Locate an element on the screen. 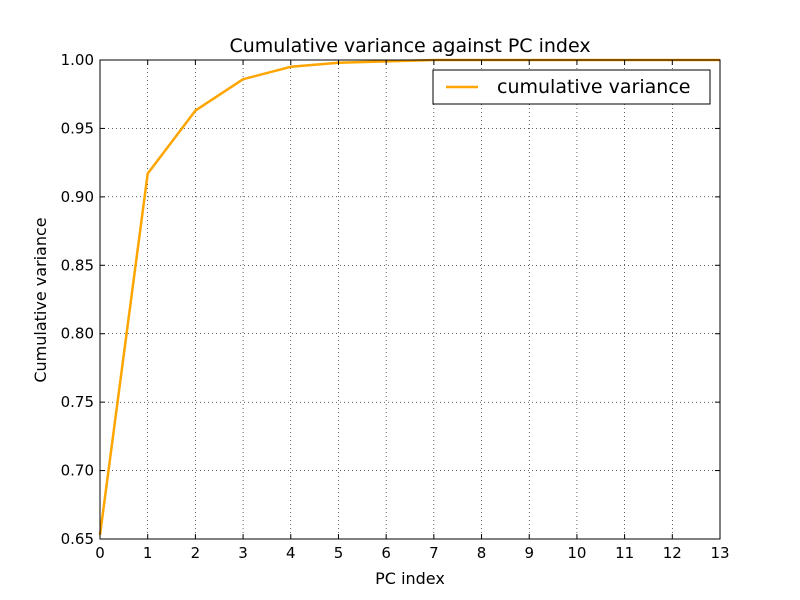 Image resolution: width=800 pixels, height=600 pixels. x-tick-label: 11 is located at coordinates (624, 553).